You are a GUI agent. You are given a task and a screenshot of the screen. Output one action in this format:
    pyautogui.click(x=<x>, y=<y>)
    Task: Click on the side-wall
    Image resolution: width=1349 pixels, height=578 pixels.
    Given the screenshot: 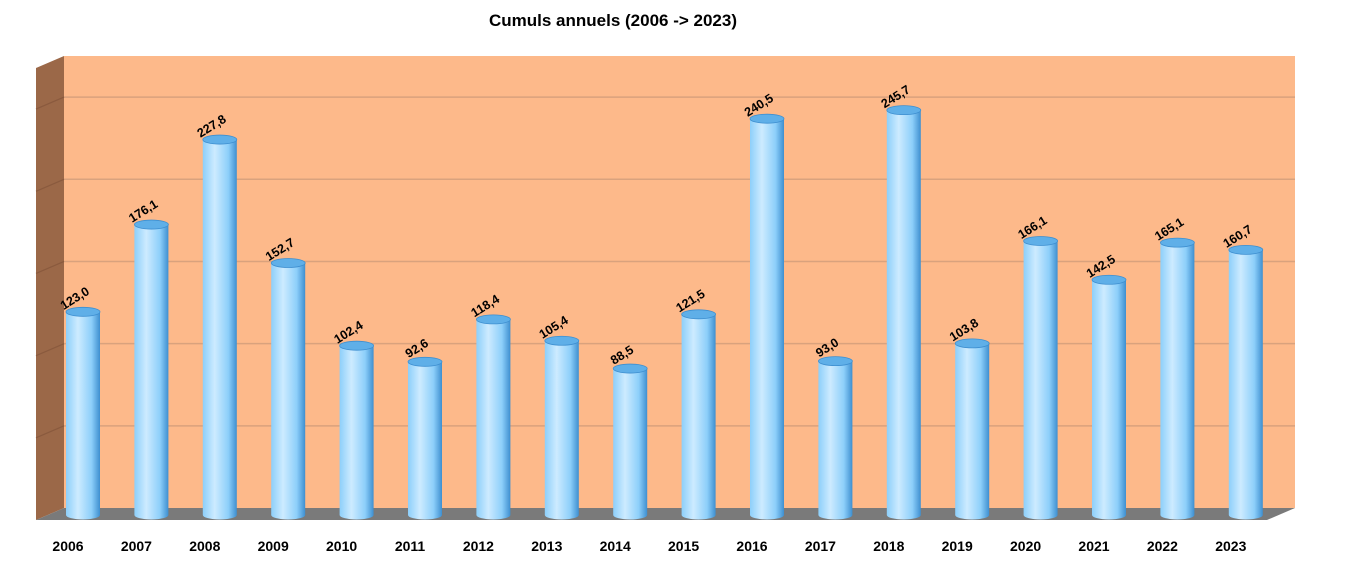 What is the action you would take?
    pyautogui.click(x=50, y=288)
    